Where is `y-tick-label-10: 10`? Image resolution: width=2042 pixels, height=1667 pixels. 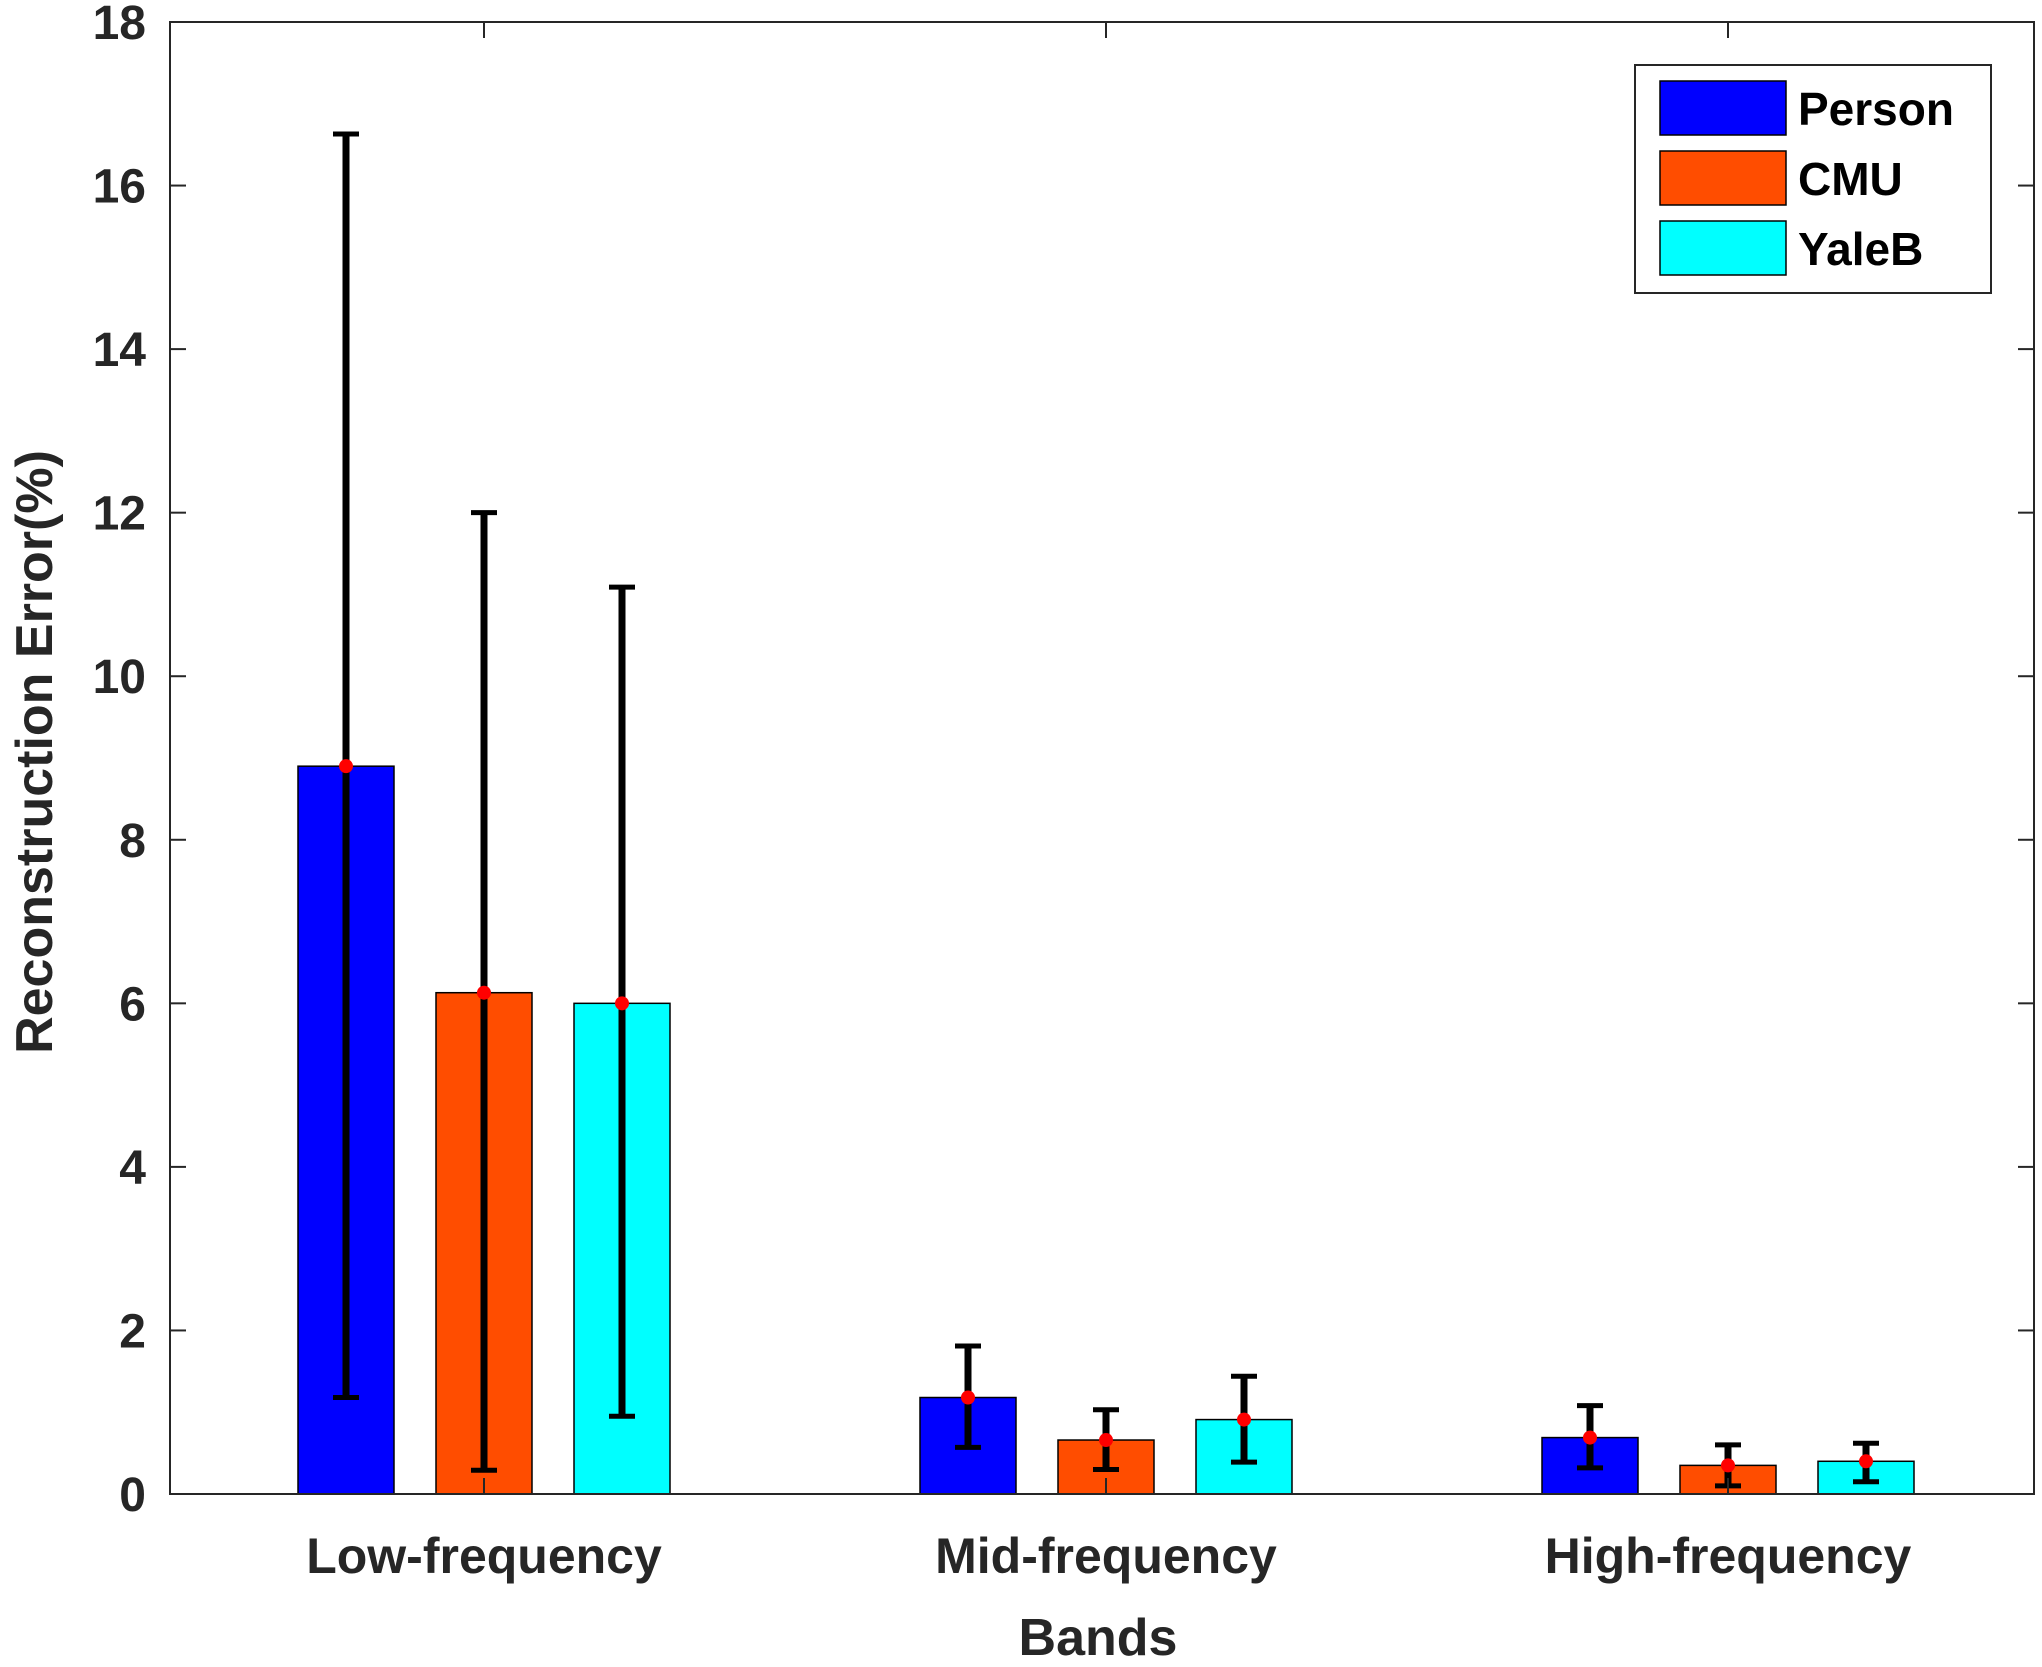 y-tick-label-10: 10 is located at coordinates (119, 677).